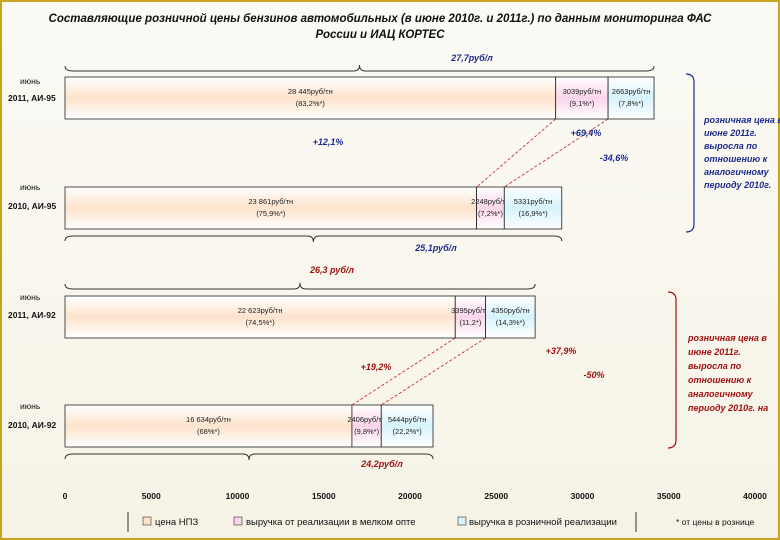 This screenshot has width=780, height=540. I want to click on data-label: 3039руб/тн, so click(582, 91).